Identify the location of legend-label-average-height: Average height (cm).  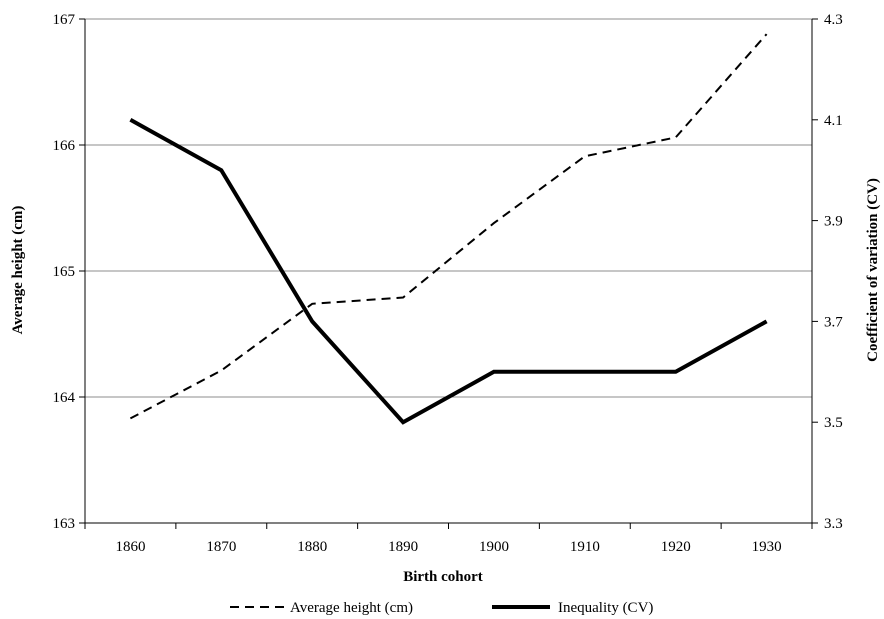
(351, 608).